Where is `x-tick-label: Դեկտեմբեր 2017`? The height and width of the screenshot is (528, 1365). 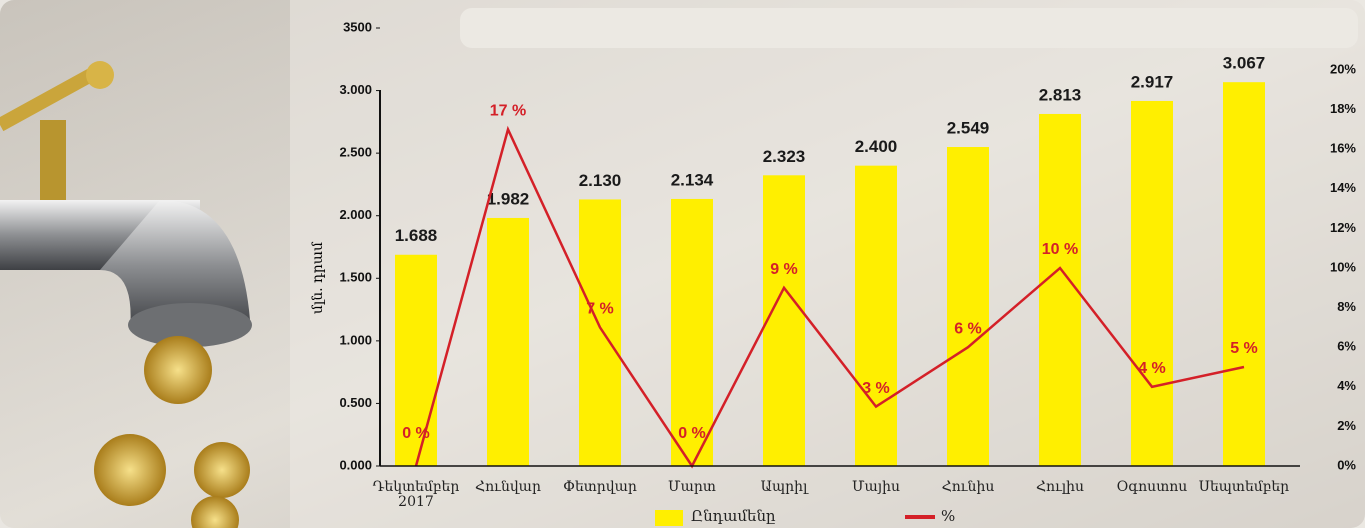
x-tick-label: Դեկտեմբեր 2017 is located at coordinates (416, 494).